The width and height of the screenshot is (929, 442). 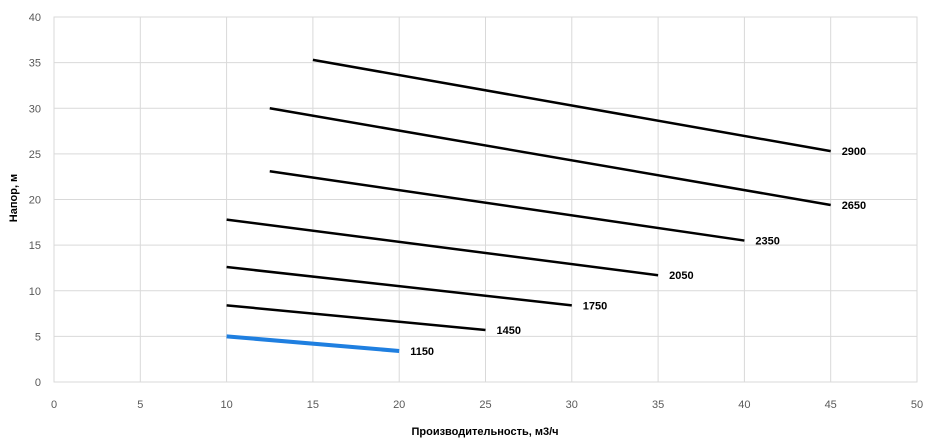 I want to click on y-tick-label: 20, so click(x=35, y=201).